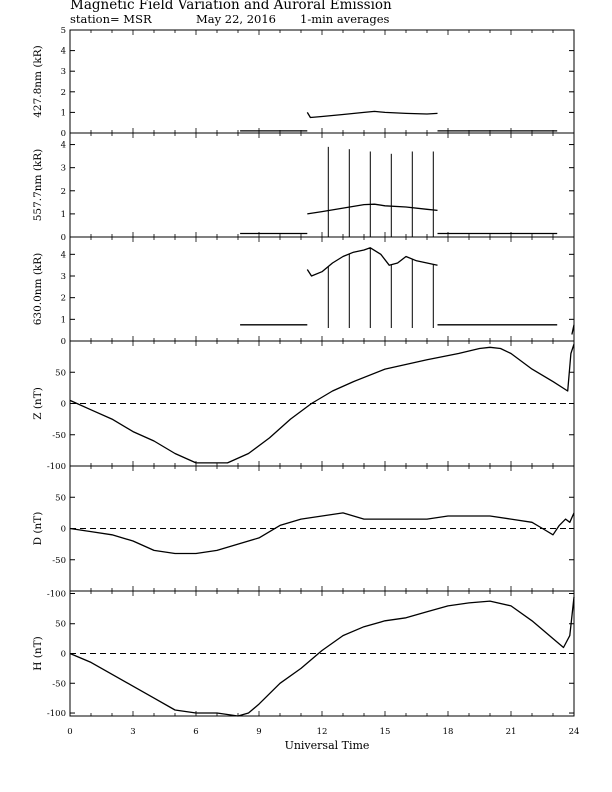  What do you see at coordinates (38, 289) in the screenshot?
I see `y-axis-label: 630.0nm (kR)` at bounding box center [38, 289].